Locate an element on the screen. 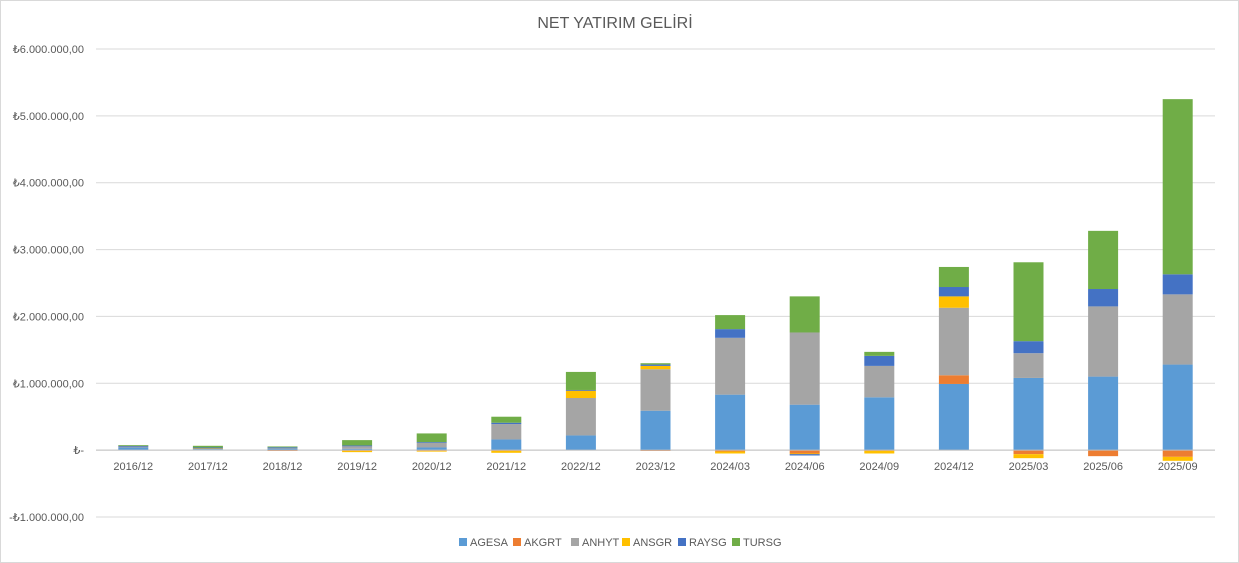 The image size is (1239, 563). legend-swatch-ansgr is located at coordinates (626, 542).